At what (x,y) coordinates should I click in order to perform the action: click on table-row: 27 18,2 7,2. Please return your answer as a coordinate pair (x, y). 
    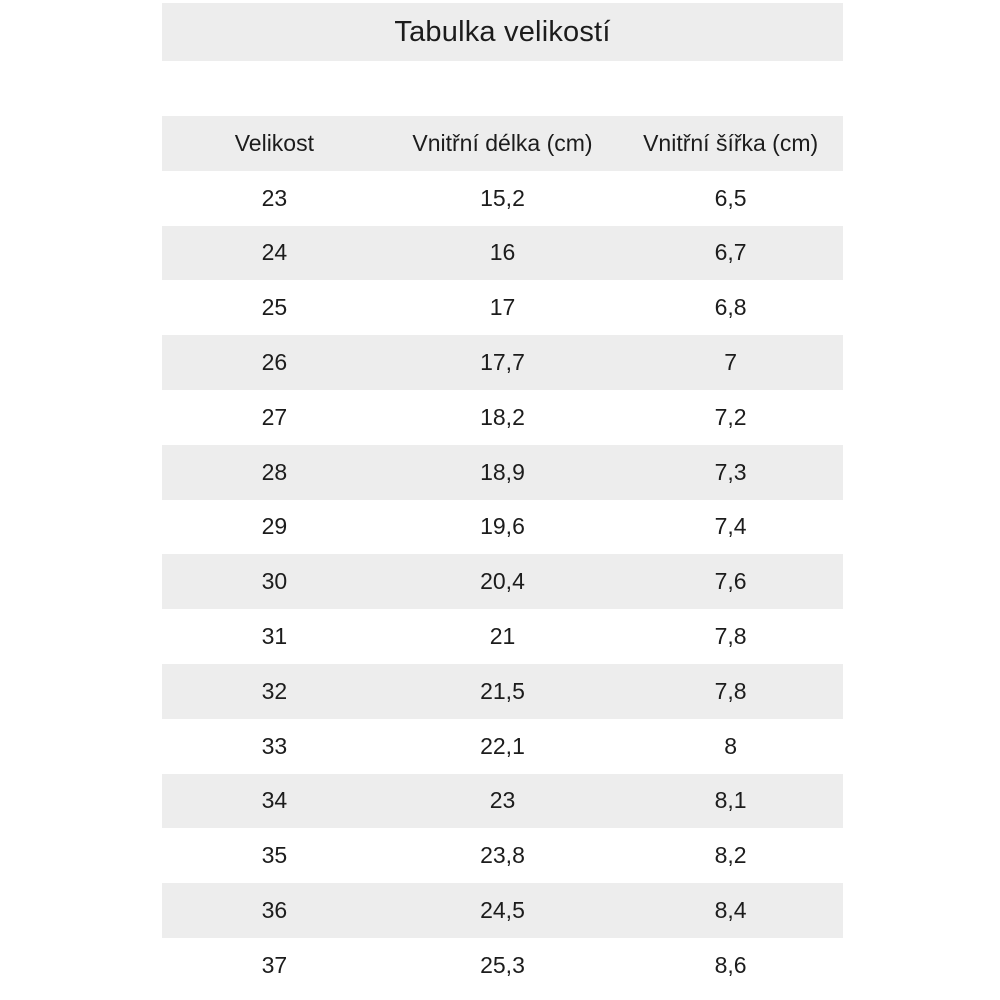
    Looking at the image, I should click on (502, 417).